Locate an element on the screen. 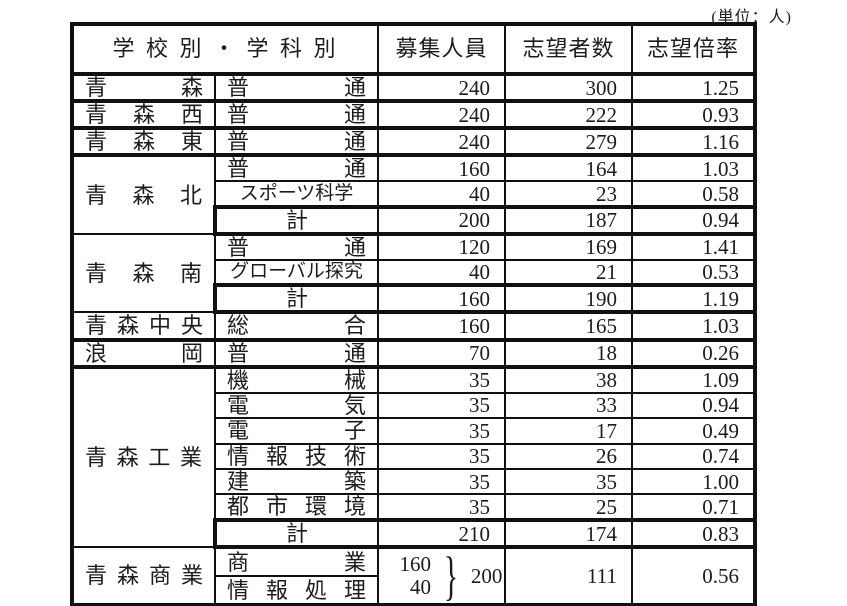 The height and width of the screenshot is (606, 847). dept-cell: 情 報 処 理 is located at coordinates (296, 590).